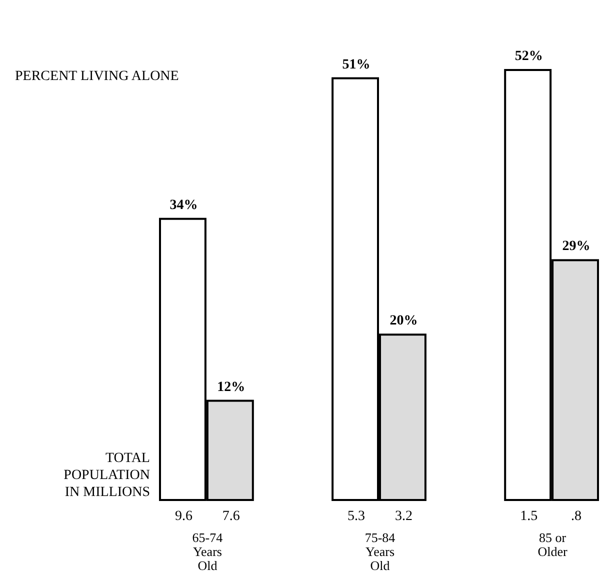 This screenshot has width=611, height=584. Describe the element at coordinates (357, 516) in the screenshot. I see `text: 5.3` at that location.